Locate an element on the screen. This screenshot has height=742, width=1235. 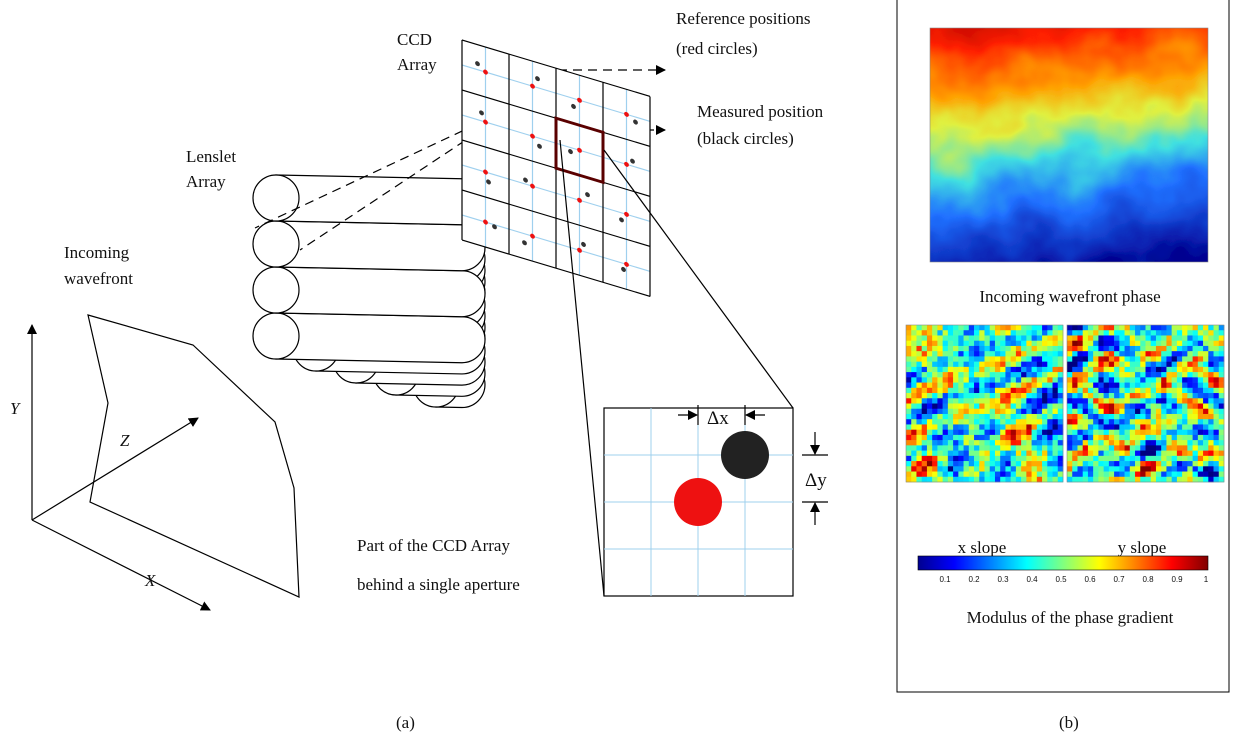
label: Part of the CCD Array is located at coordinates (433, 545).